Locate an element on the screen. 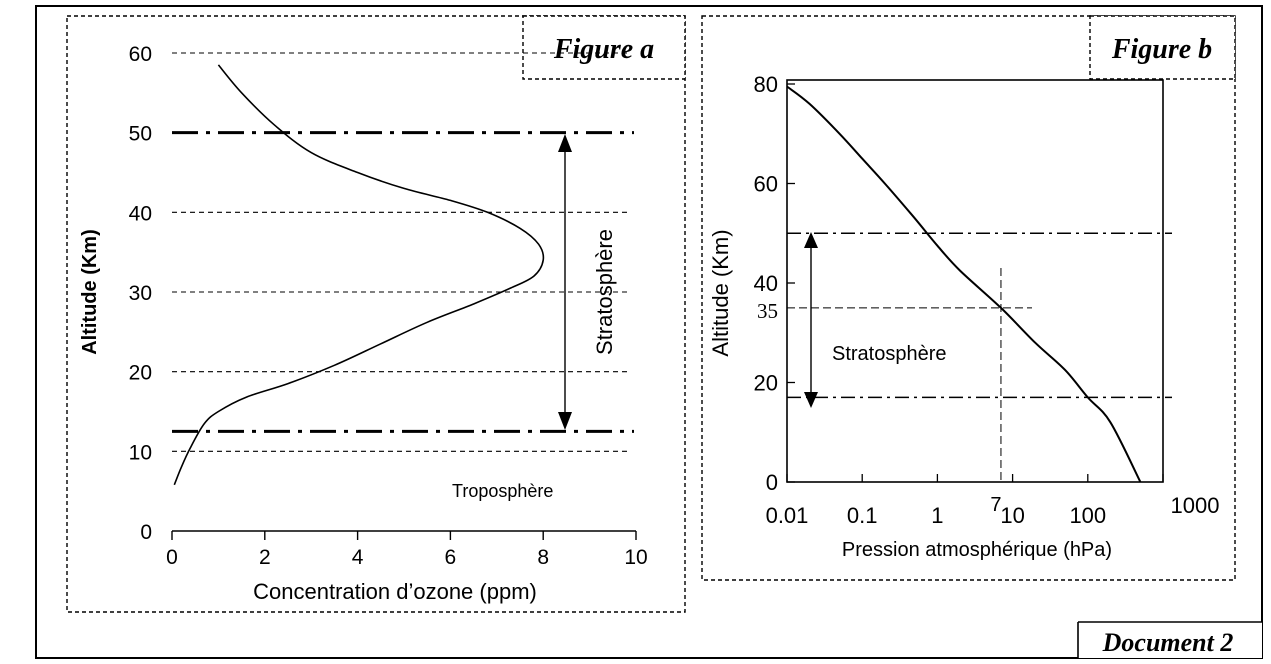 The height and width of the screenshot is (664, 1271). figure-a-y-tick-label: 30 is located at coordinates (140, 293).